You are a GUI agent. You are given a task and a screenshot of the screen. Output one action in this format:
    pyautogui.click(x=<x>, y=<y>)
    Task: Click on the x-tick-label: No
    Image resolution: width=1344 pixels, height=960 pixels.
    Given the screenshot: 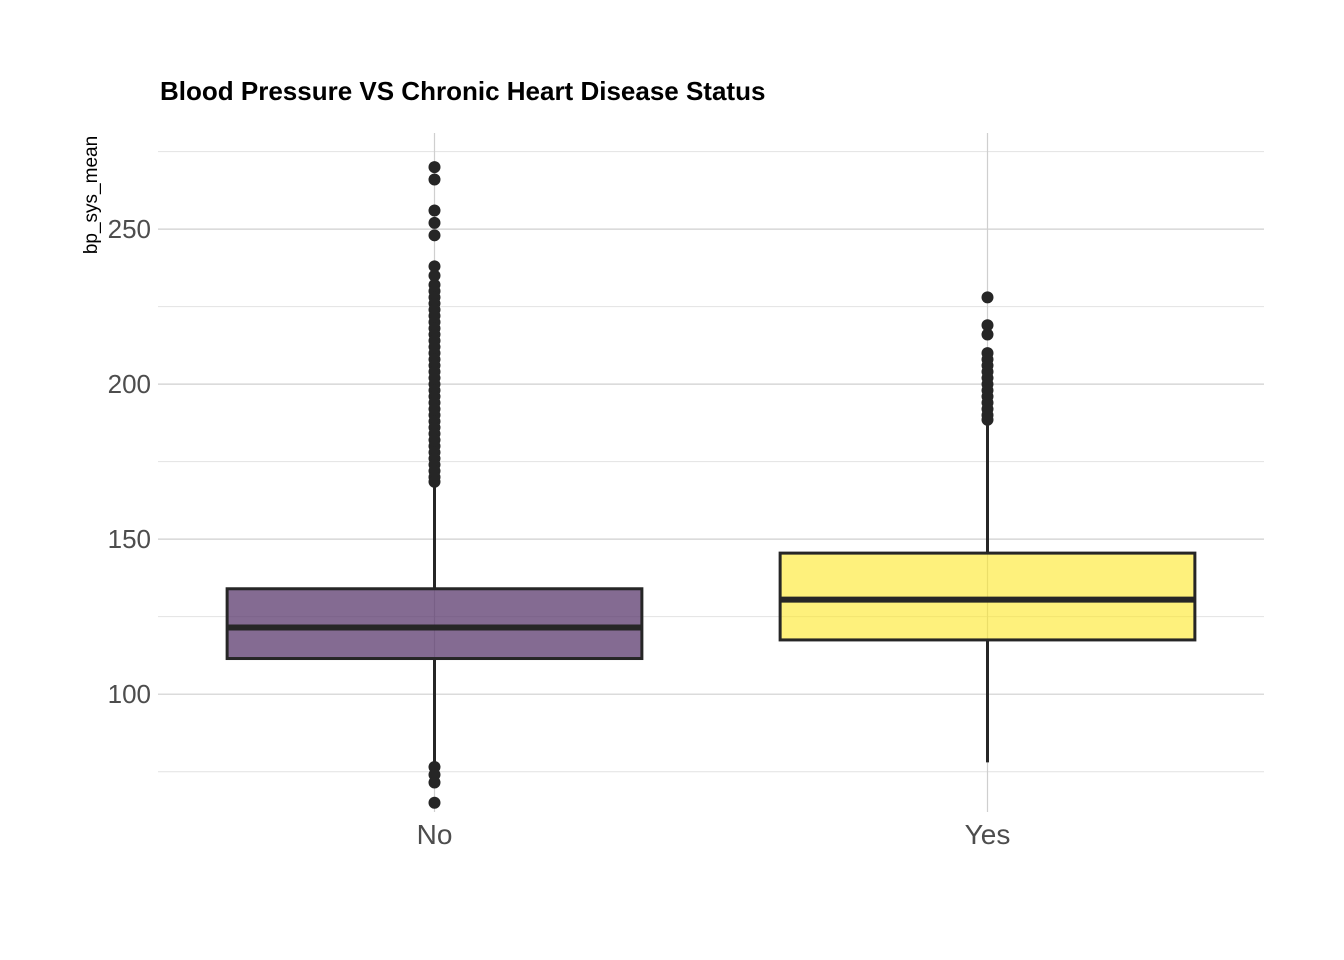 What is the action you would take?
    pyautogui.click(x=435, y=834)
    